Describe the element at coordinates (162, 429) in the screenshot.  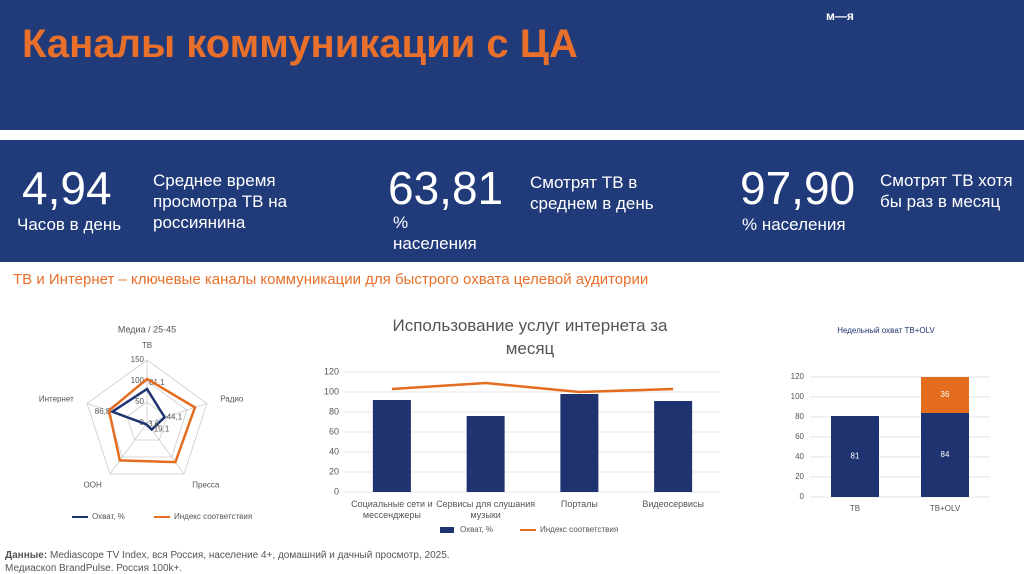
I see `data-label: 19,1` at that location.